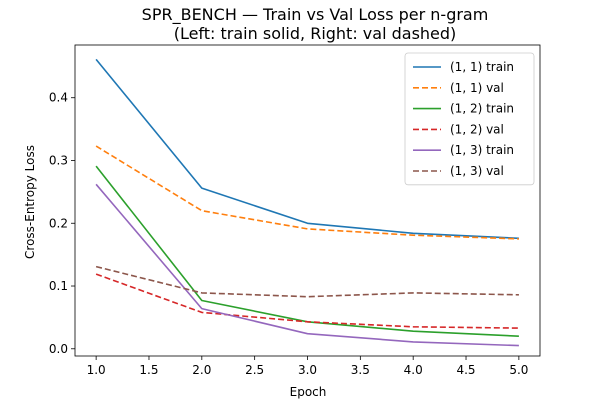 The height and width of the screenshot is (400, 600). Describe the element at coordinates (307, 301) in the screenshot. I see `series-line-1-2-val` at that location.